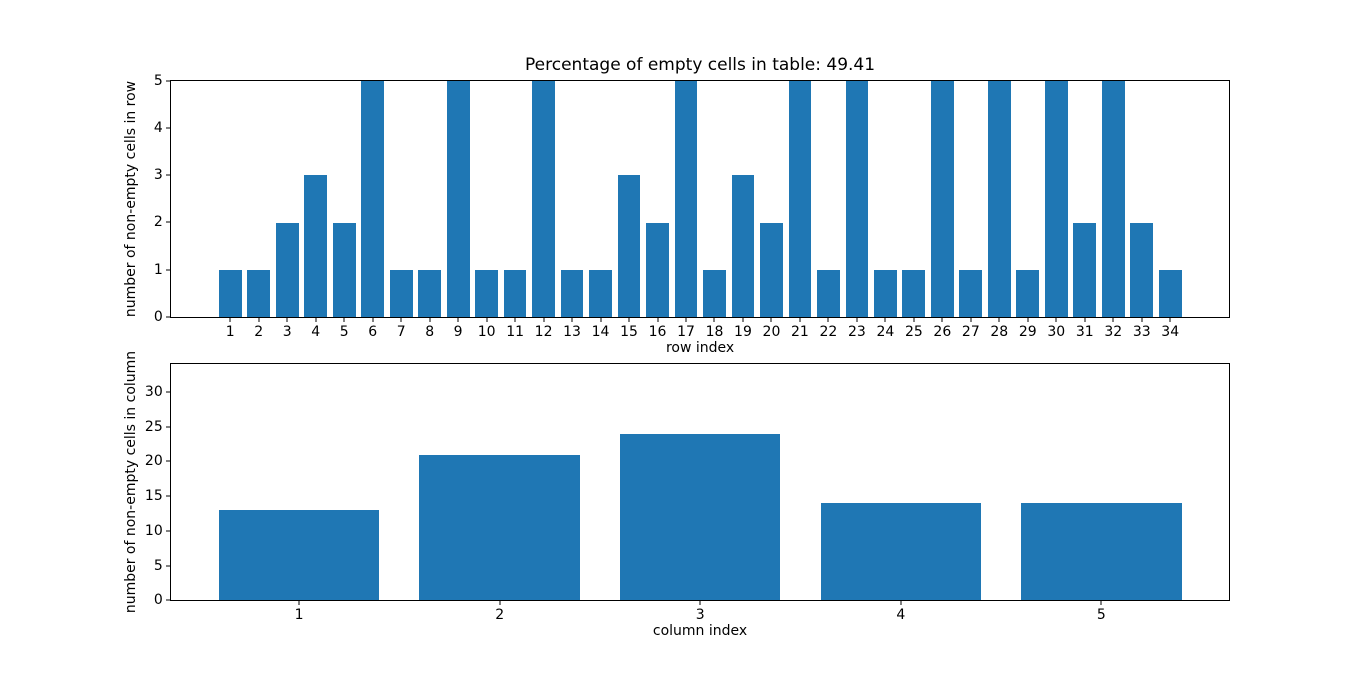 The image size is (1366, 674). Describe the element at coordinates (316, 332) in the screenshot. I see `x-tick-label: 4` at that location.